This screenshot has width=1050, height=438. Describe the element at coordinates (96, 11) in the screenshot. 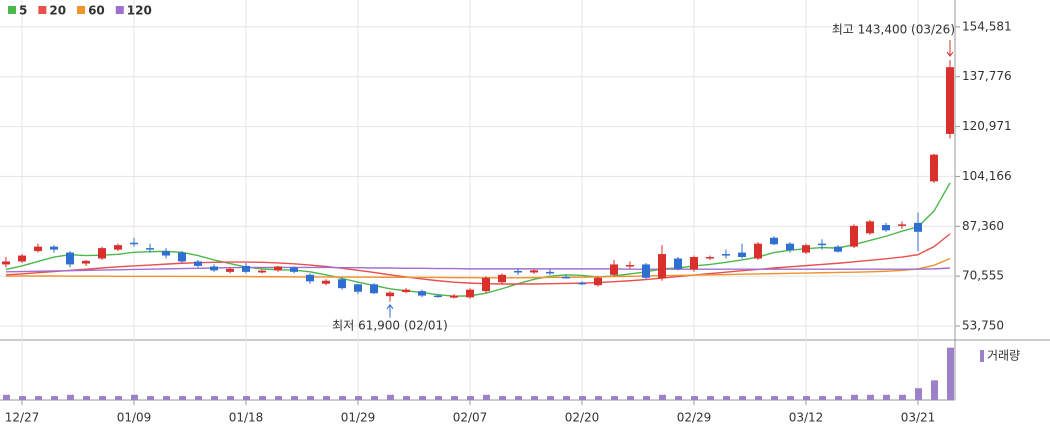

I see `legend-label: 60` at that location.